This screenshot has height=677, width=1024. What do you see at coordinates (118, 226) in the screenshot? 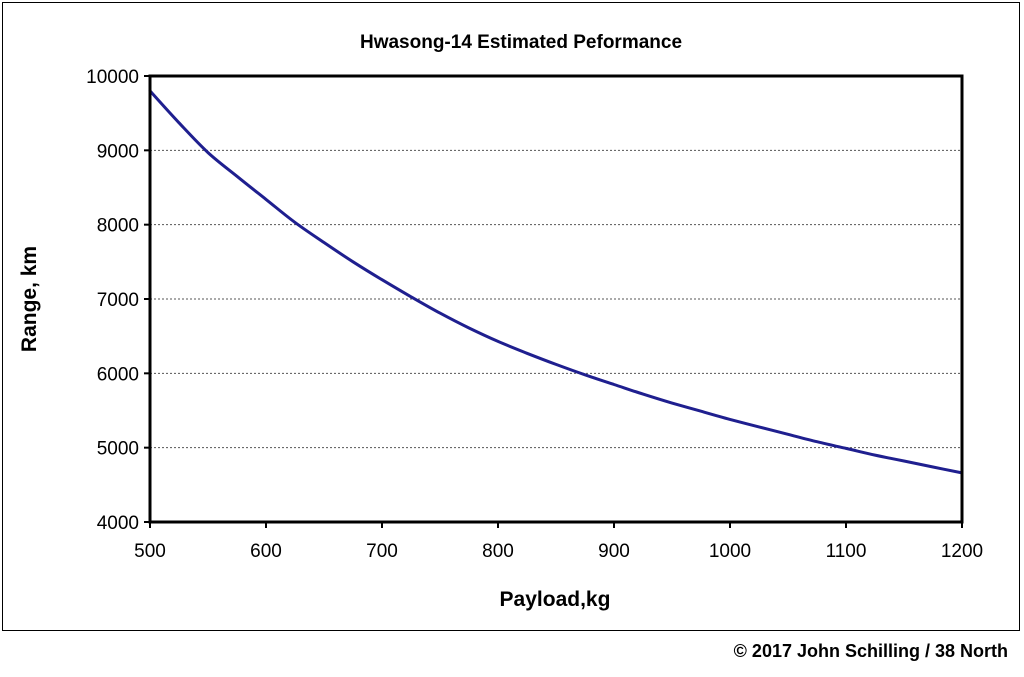
I see `y-tick-label: 8000` at bounding box center [118, 226].